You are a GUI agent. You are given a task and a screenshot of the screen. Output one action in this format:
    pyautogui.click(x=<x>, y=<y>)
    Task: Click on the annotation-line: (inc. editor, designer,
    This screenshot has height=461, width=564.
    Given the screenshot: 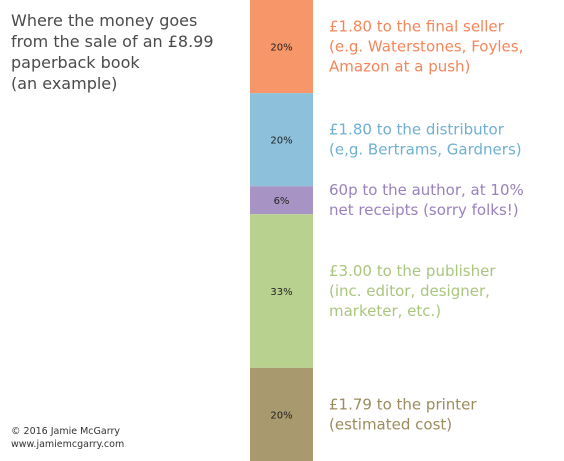 What is the action you would take?
    pyautogui.click(x=409, y=291)
    